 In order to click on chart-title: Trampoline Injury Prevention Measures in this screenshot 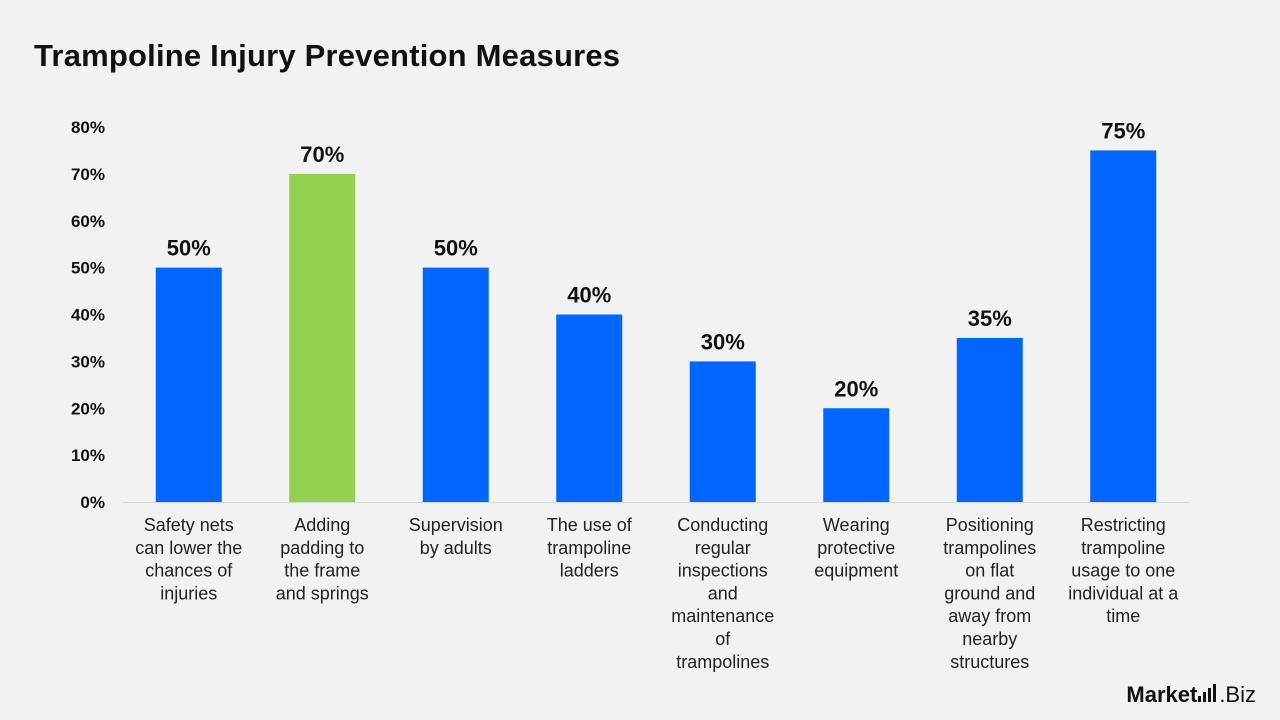, I will do `click(327, 55)`.